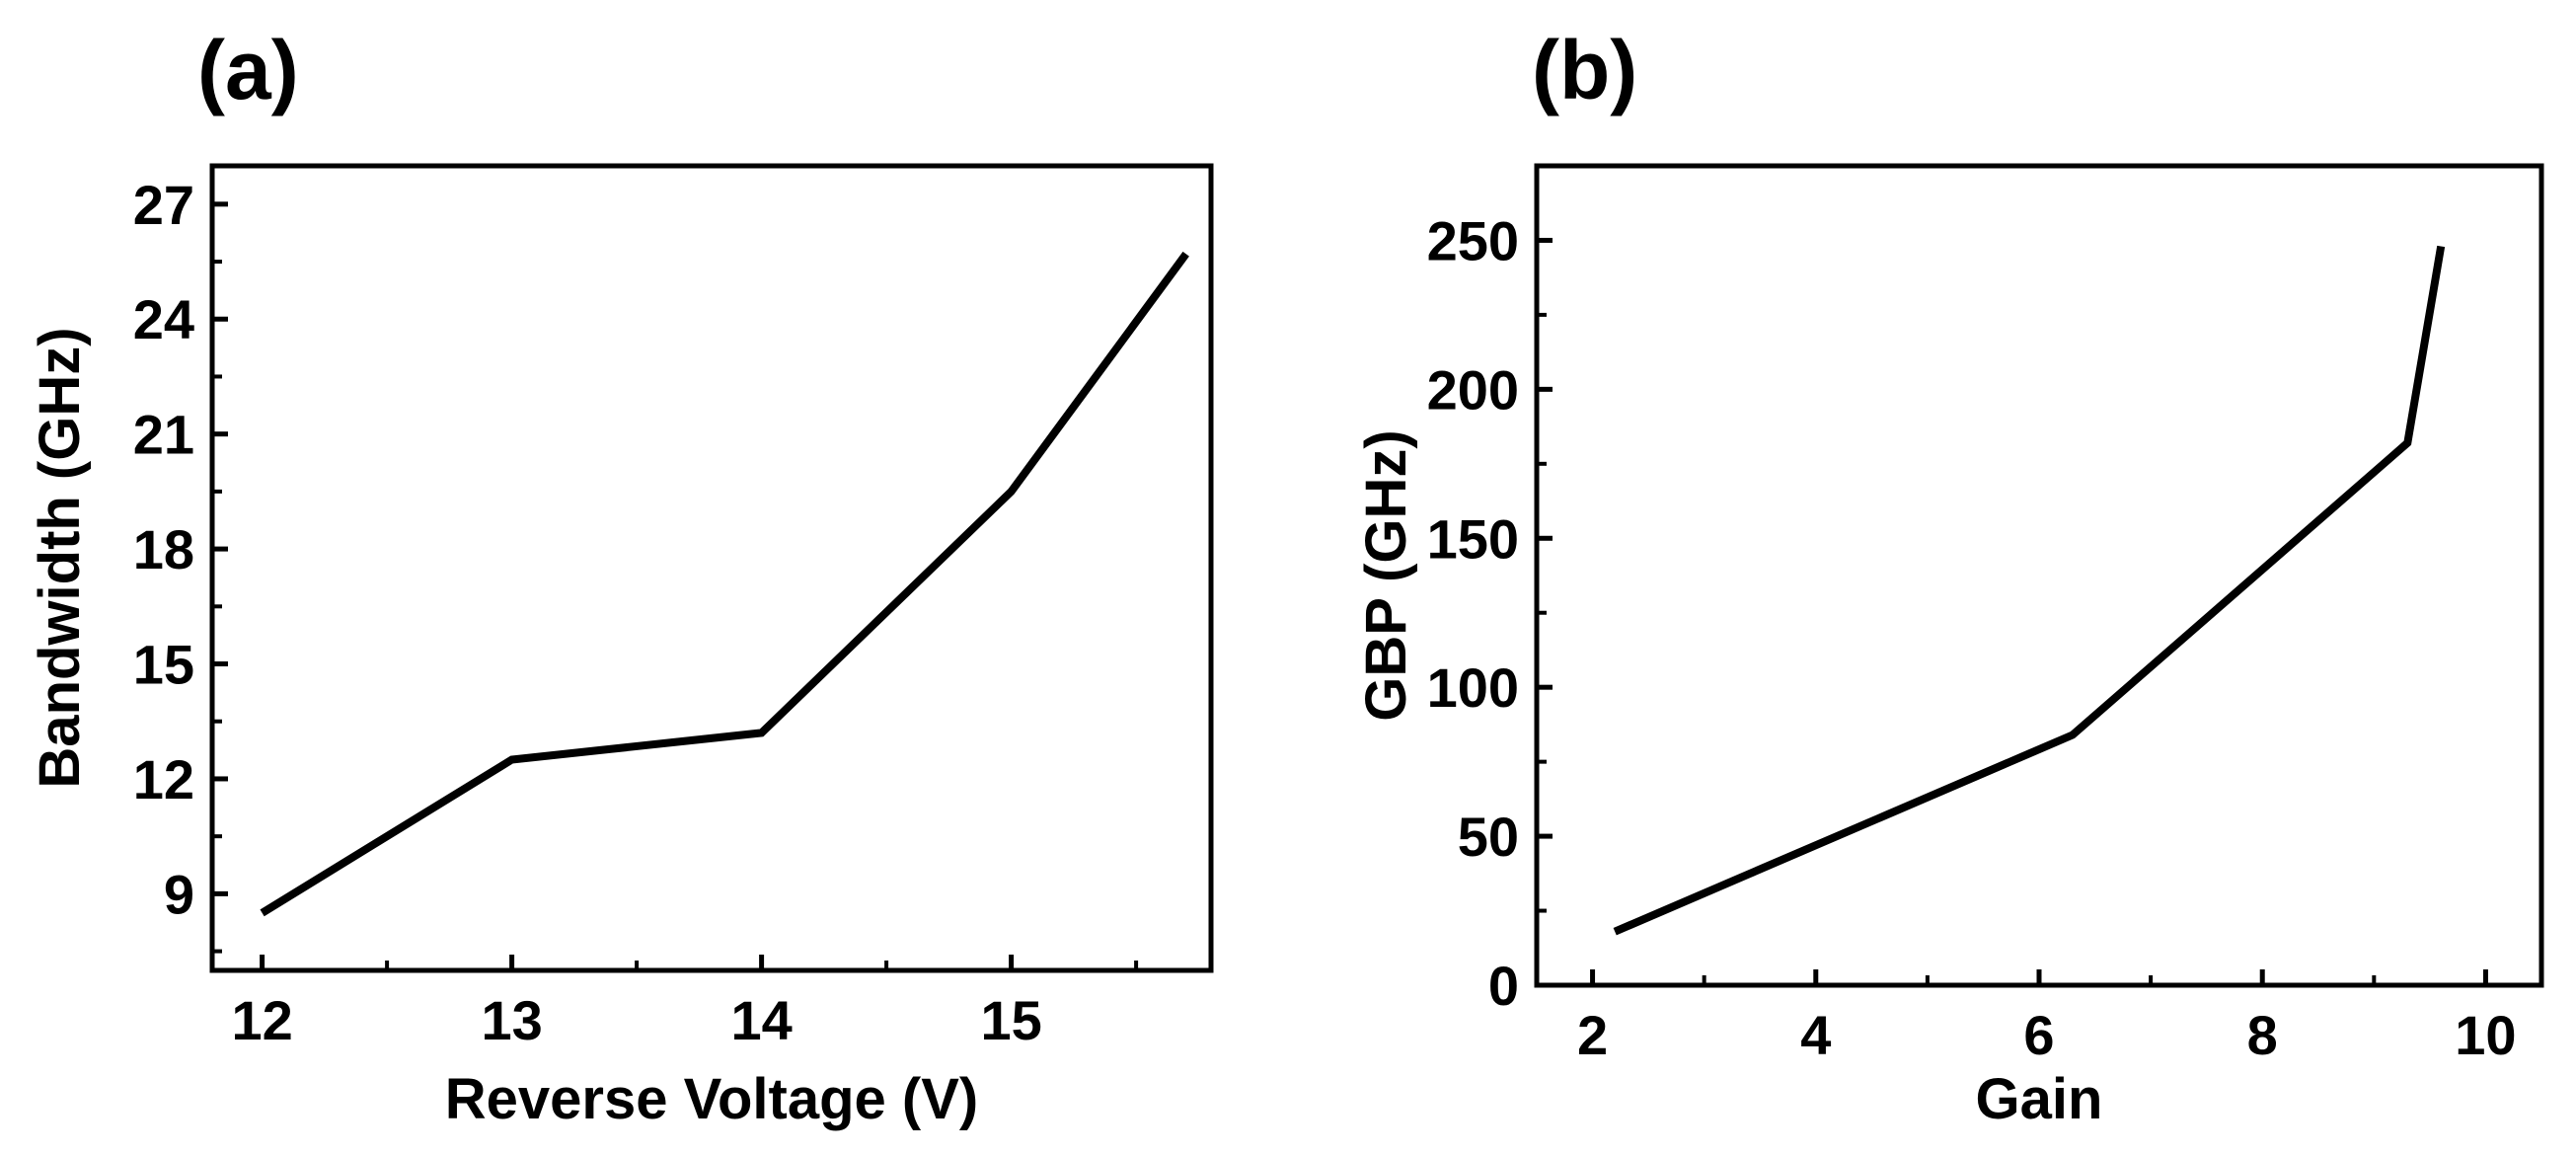  I want to click on x-tick-label-b-10: 10, so click(2485, 1035).